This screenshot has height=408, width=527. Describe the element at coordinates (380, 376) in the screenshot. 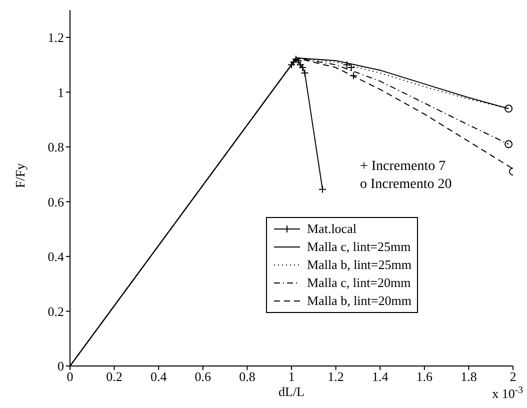

I see `x-tick-label: 1.4` at that location.